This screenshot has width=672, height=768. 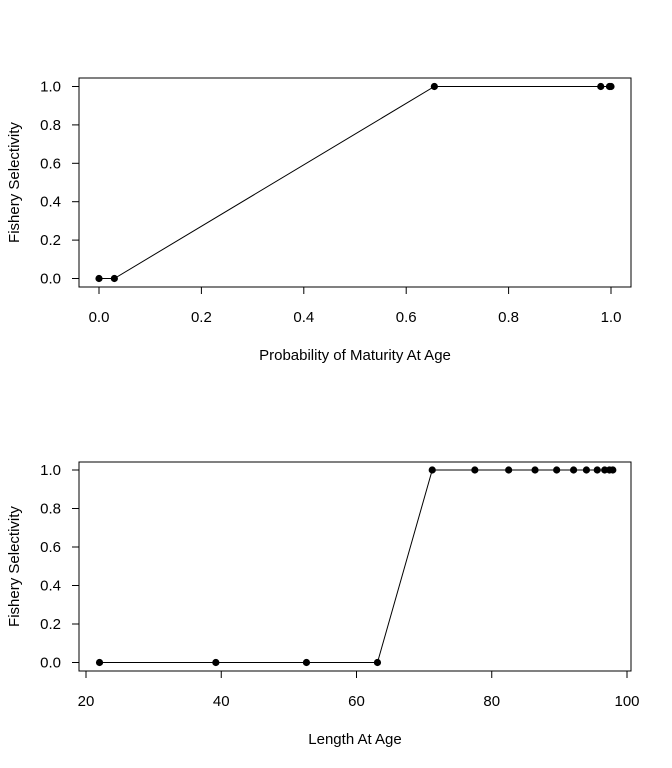 What do you see at coordinates (303, 317) in the screenshot?
I see `x-tick-label: 0.4` at bounding box center [303, 317].